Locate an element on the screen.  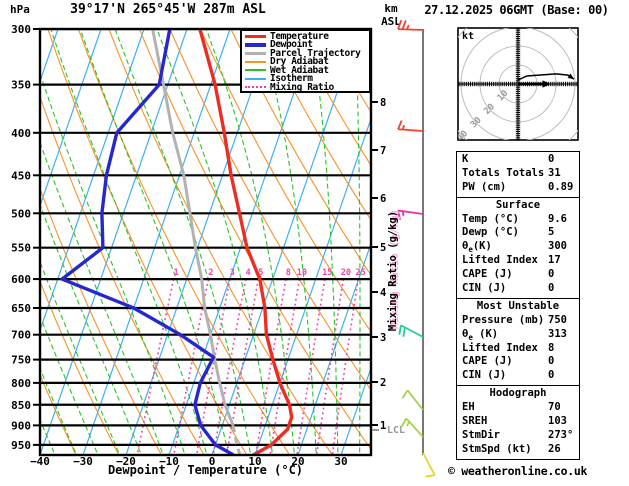
legend-item: Isotherm is located at coordinates (305, 79).